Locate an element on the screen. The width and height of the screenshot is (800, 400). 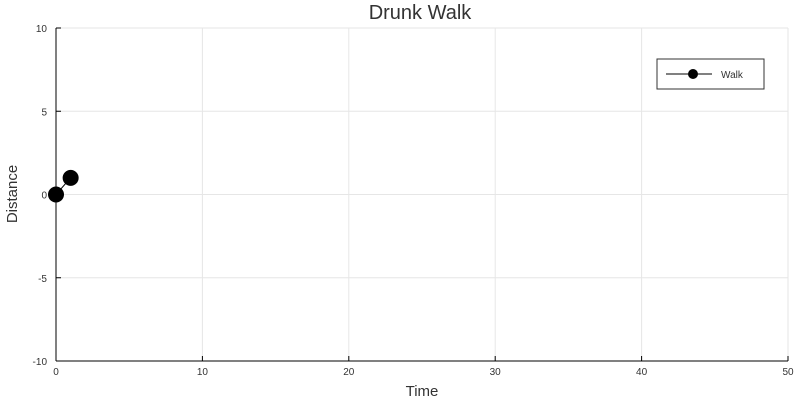
plot-series is located at coordinates (63, 186).